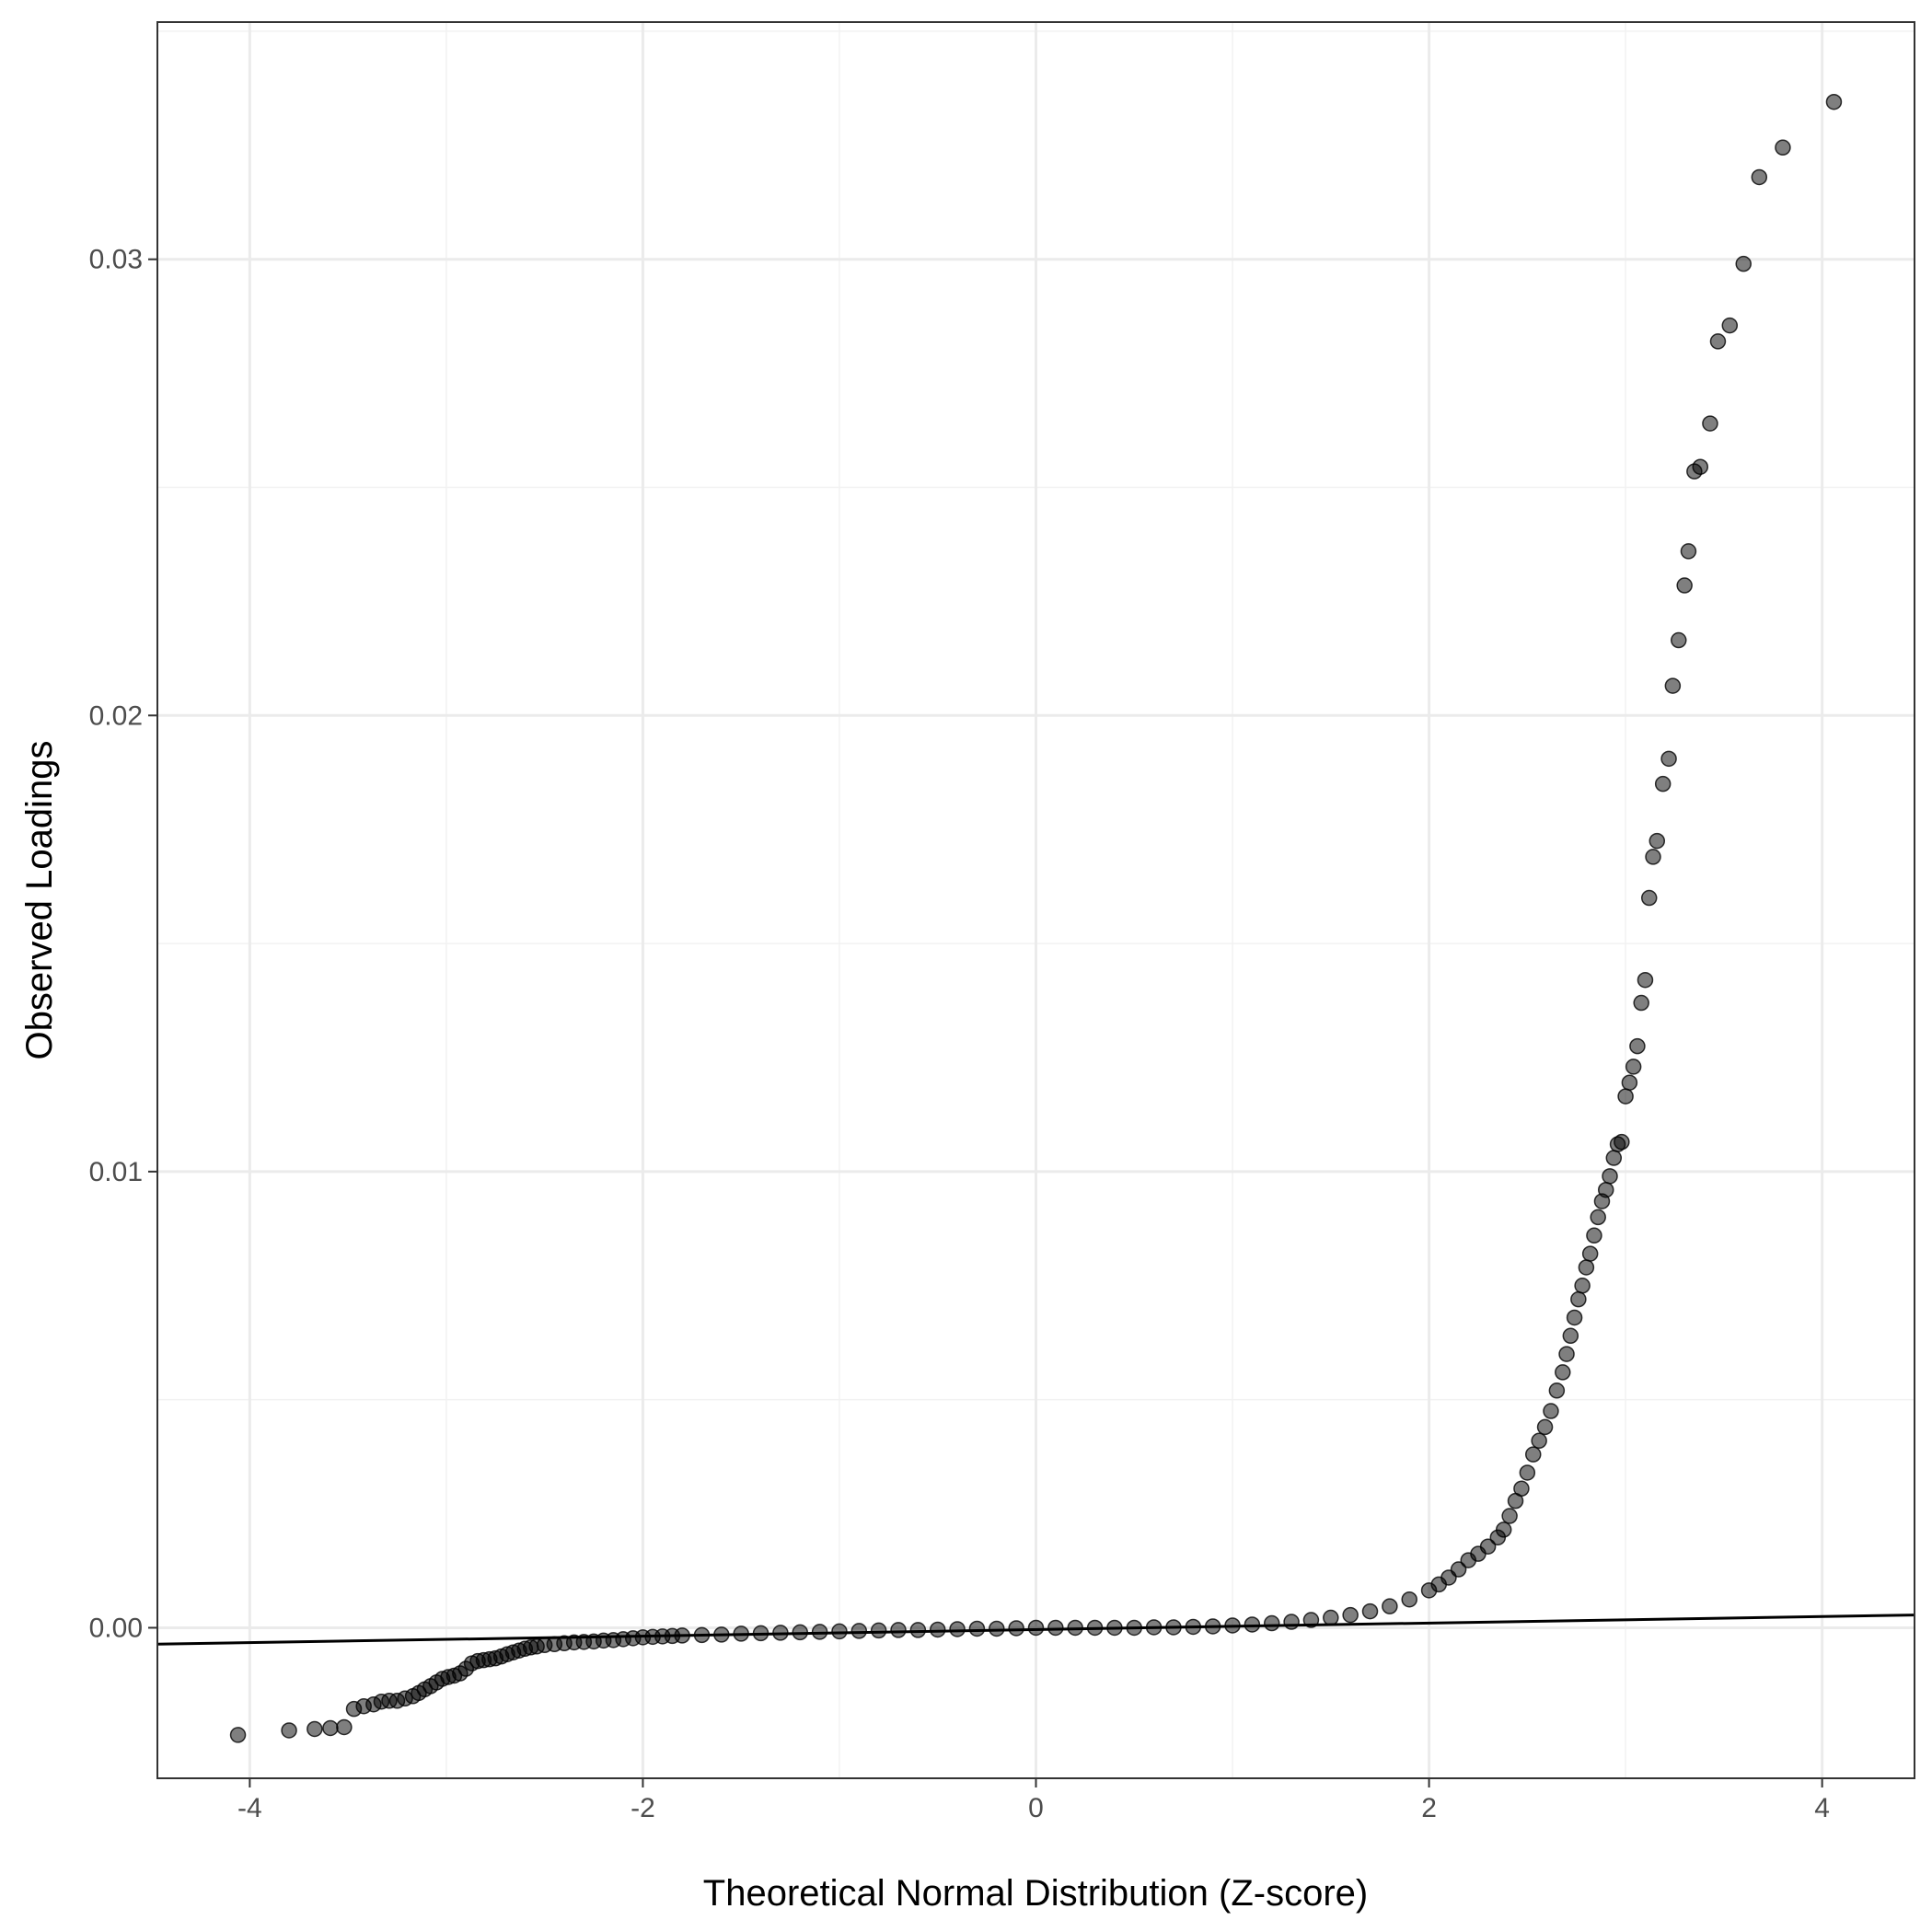 This screenshot has height=1932, width=1932. Describe the element at coordinates (116, 260) in the screenshot. I see `y-tick-label: 0.03` at that location.